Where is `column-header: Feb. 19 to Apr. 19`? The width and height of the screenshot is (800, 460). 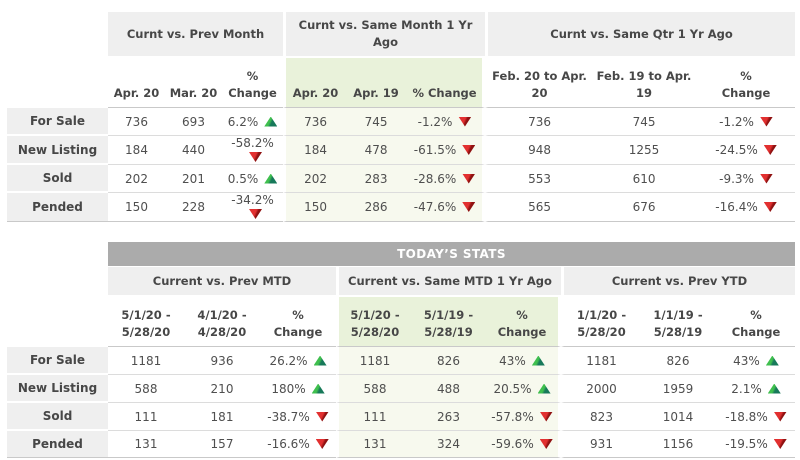 column-header: Feb. 19 to Apr. 19 is located at coordinates (644, 83).